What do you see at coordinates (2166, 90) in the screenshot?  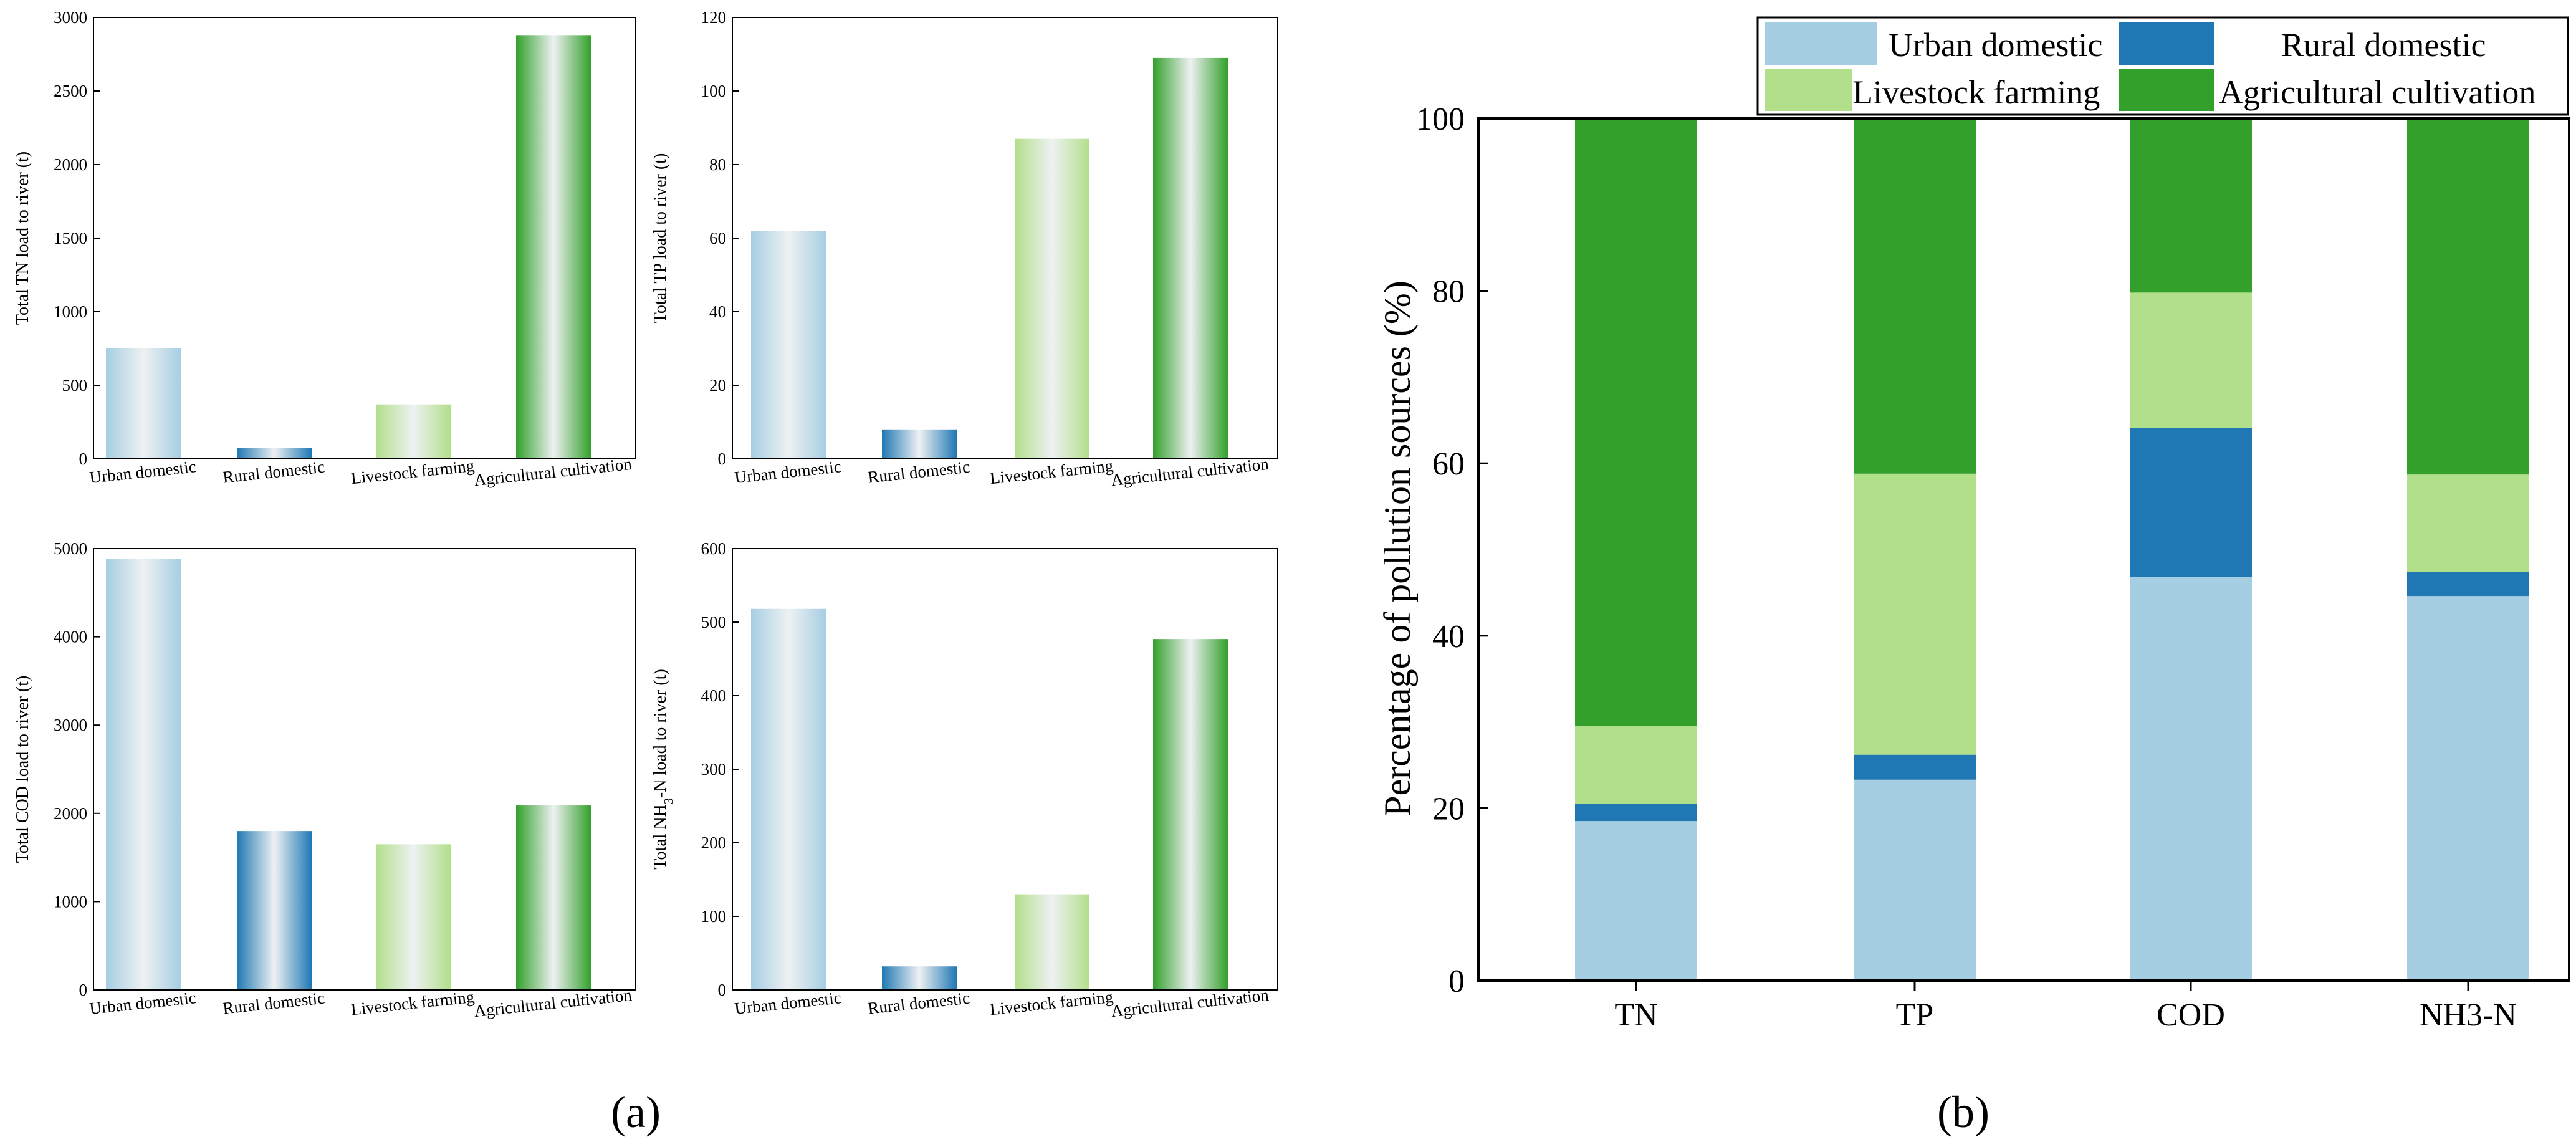 I see `legend-swatch-agriculture` at bounding box center [2166, 90].